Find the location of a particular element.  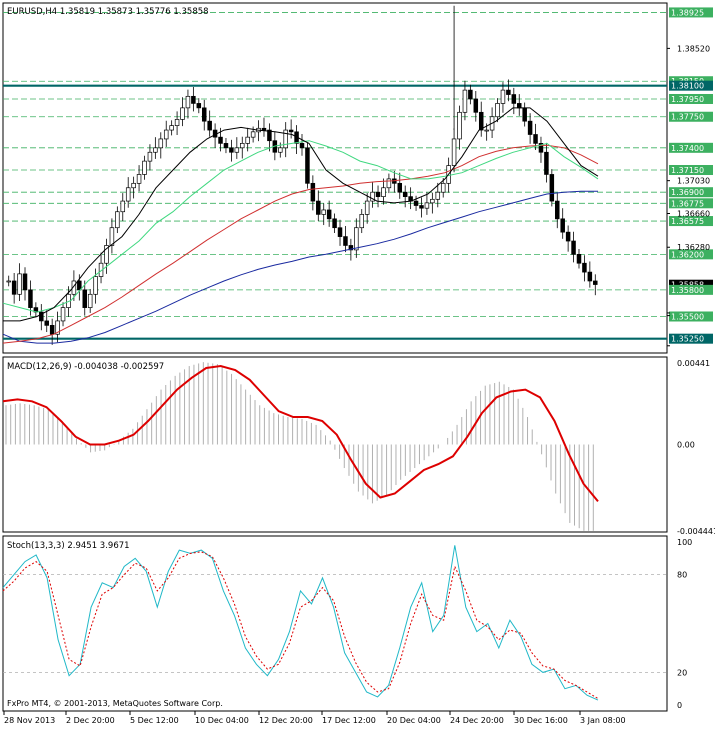

time-tick-label: 20 Dec 04:00 is located at coordinates (414, 720).